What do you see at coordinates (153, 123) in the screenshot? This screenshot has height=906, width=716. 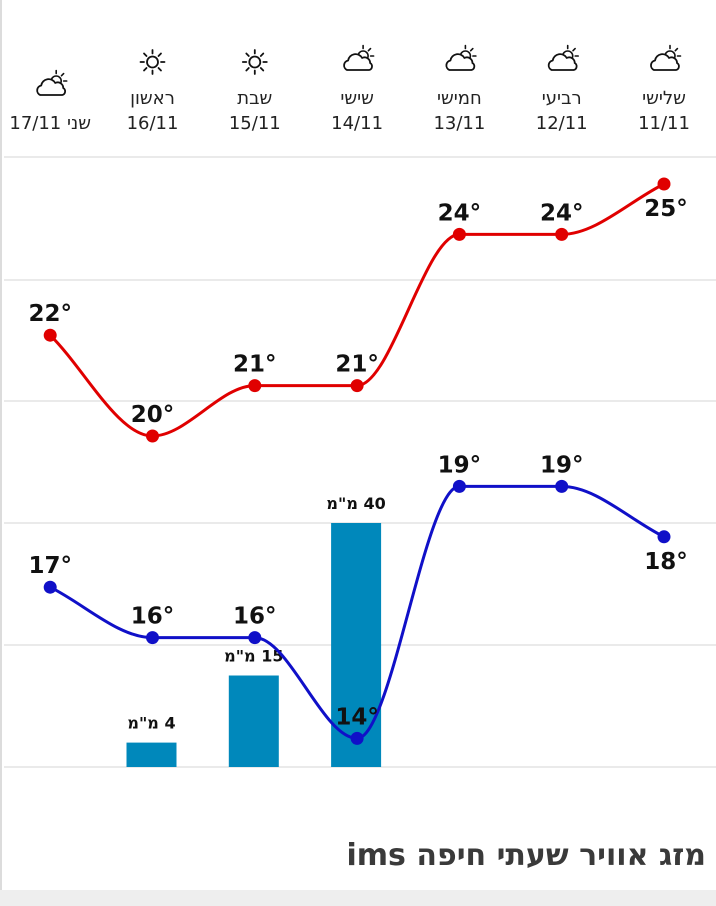 I see `day-5-date: 16/11` at bounding box center [153, 123].